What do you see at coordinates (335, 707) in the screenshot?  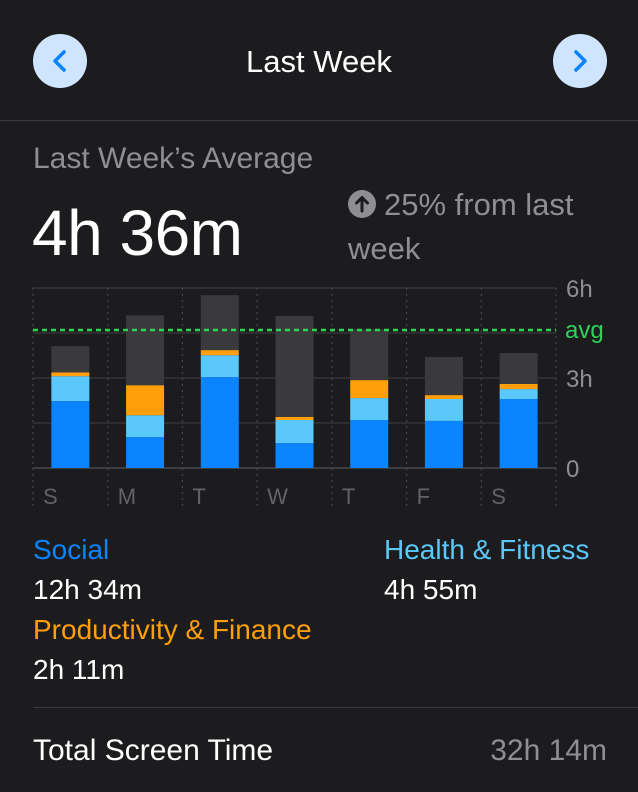 I see `divider` at bounding box center [335, 707].